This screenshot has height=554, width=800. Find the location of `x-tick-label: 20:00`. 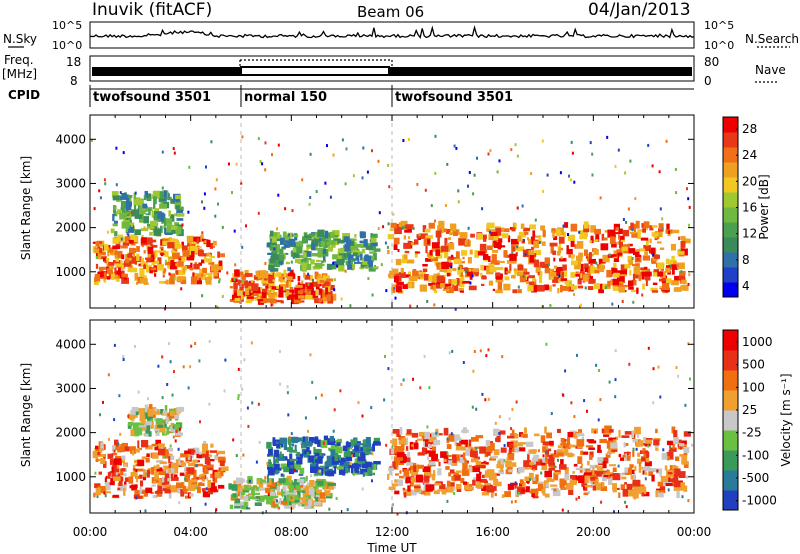

x-tick-label: 20:00 is located at coordinates (593, 532).